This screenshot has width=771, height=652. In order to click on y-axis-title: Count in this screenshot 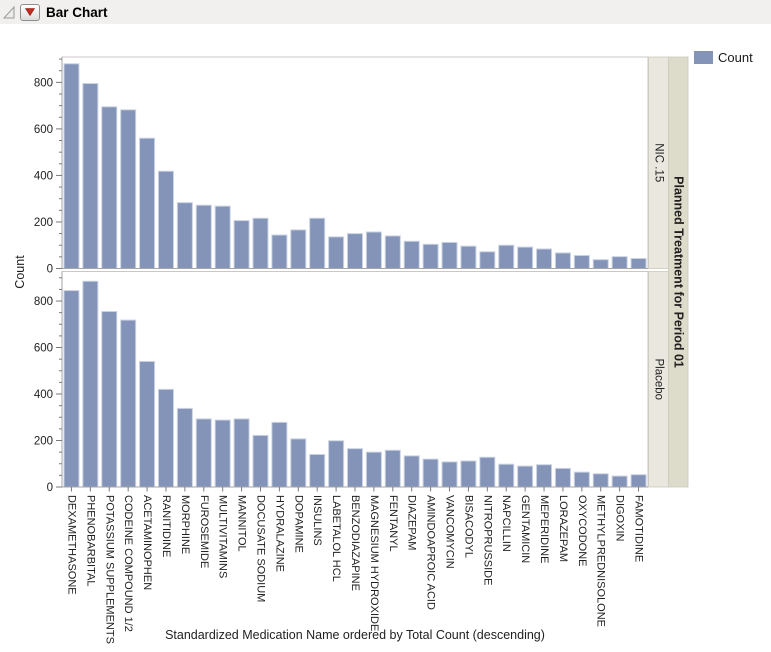, I will do `click(20, 272)`.